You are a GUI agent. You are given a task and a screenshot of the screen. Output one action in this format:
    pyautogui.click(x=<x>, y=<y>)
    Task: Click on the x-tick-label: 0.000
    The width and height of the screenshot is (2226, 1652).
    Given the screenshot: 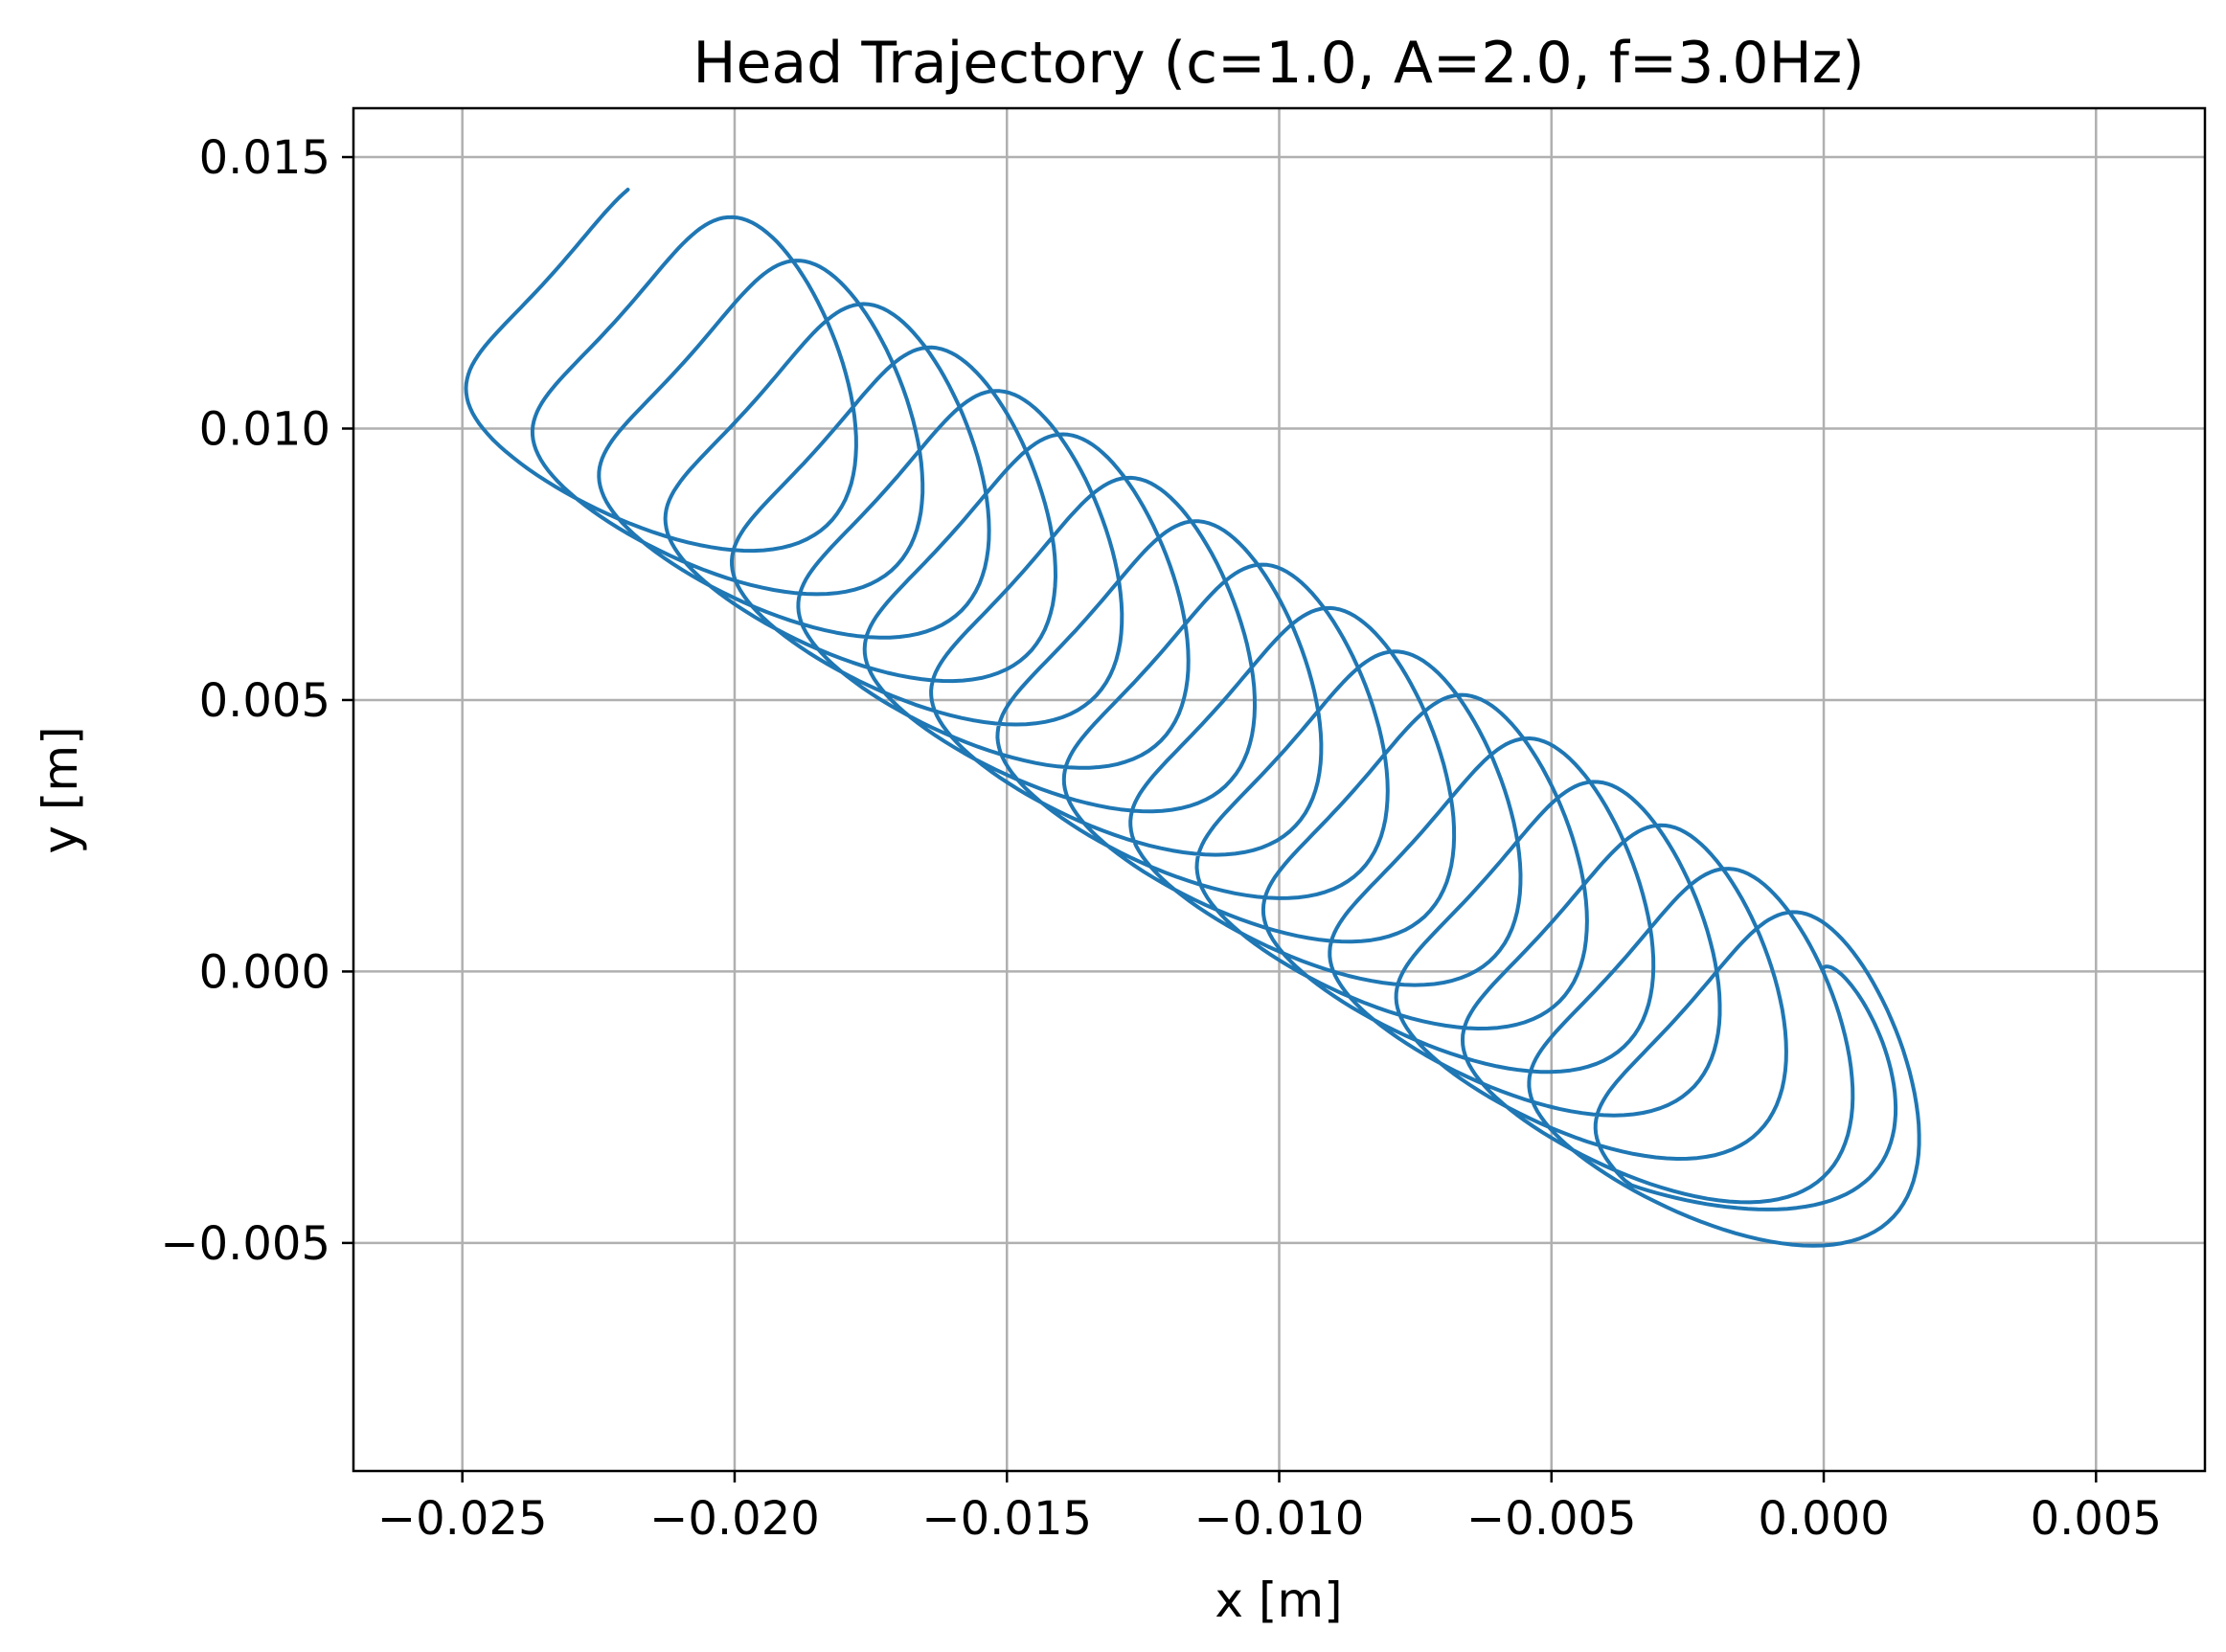 What is the action you would take?
    pyautogui.click(x=1823, y=1519)
    